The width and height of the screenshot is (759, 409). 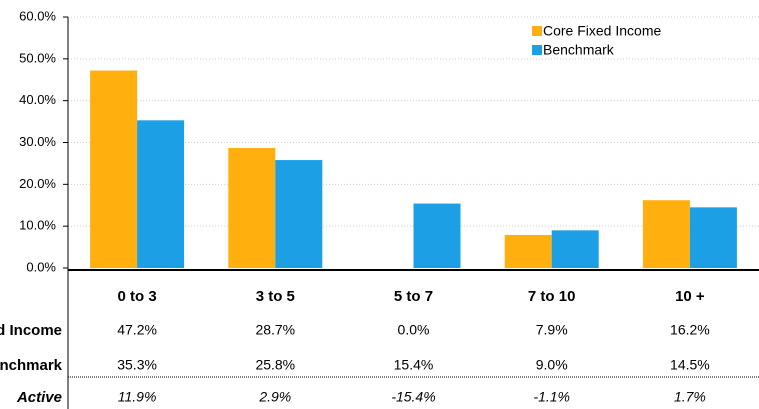 What do you see at coordinates (275, 296) in the screenshot?
I see `x-tick-label: 3 to 5` at bounding box center [275, 296].